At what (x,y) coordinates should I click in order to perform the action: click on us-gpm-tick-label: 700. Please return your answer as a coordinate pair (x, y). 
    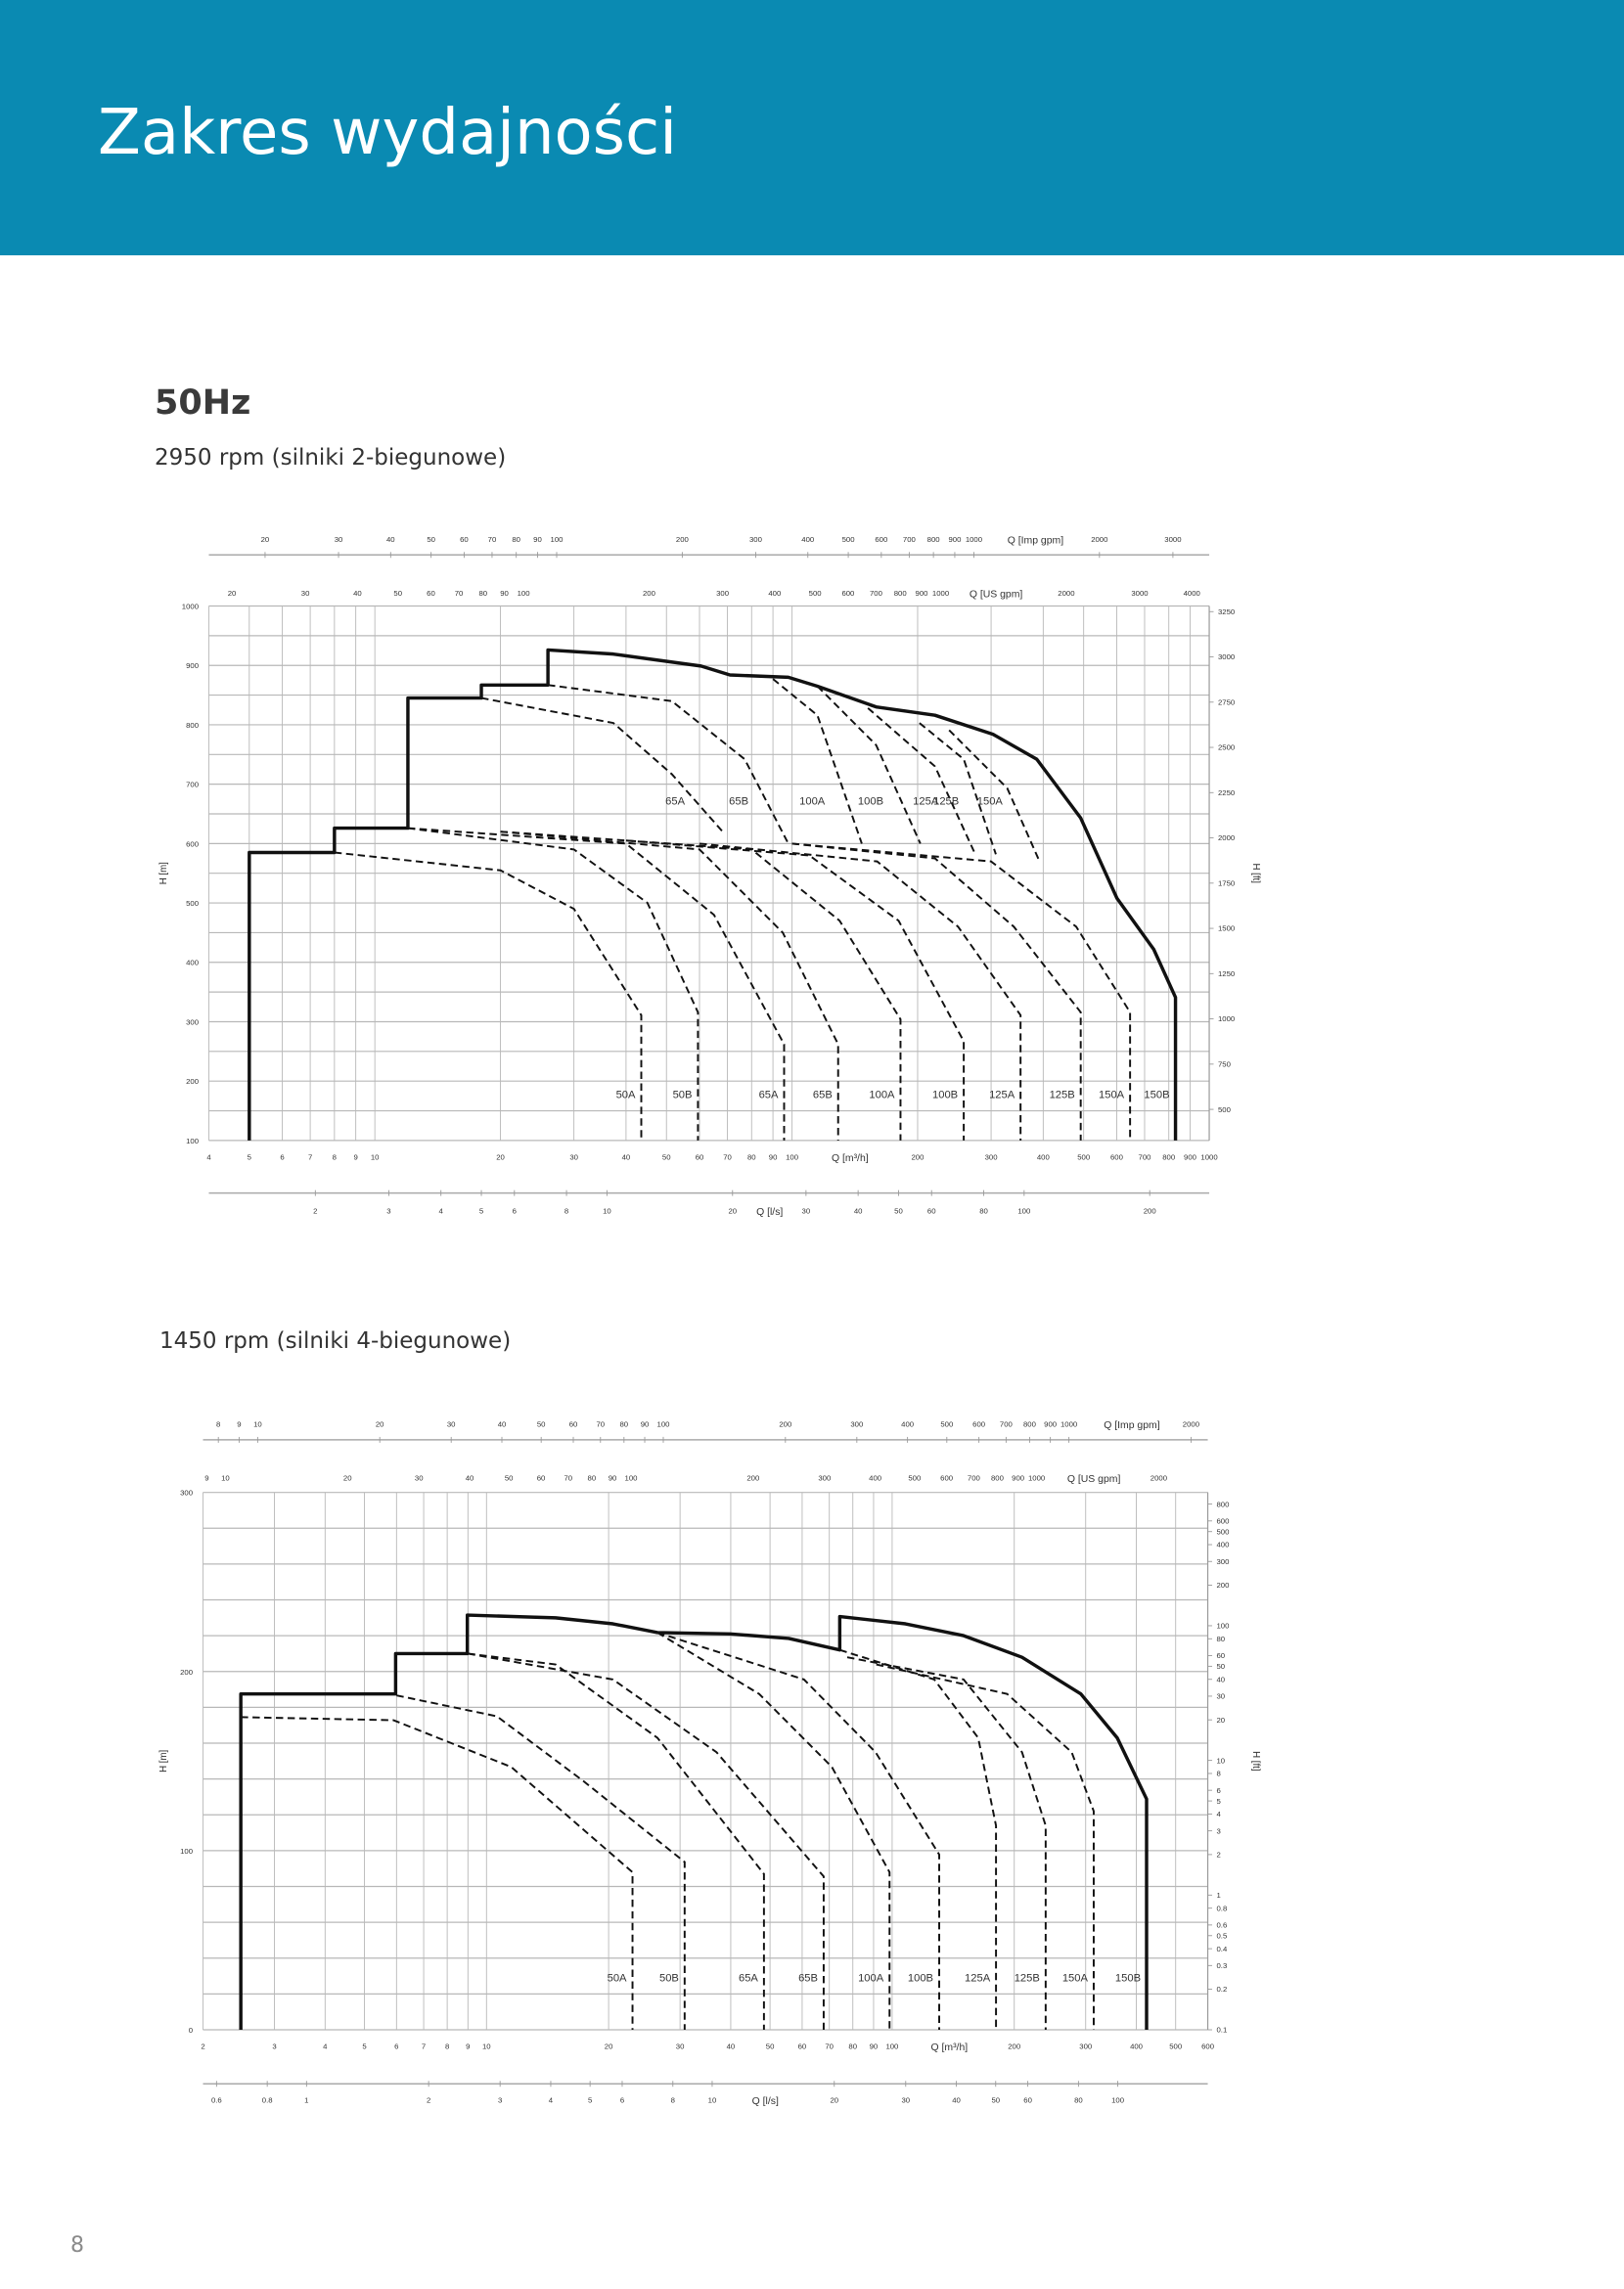
    Looking at the image, I should click on (974, 1478).